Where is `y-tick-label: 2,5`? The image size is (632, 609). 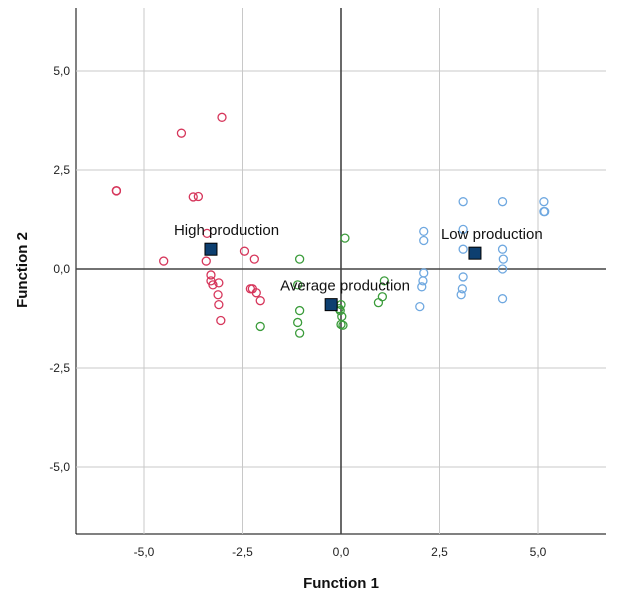 y-tick-label: 2,5 is located at coordinates (61, 170).